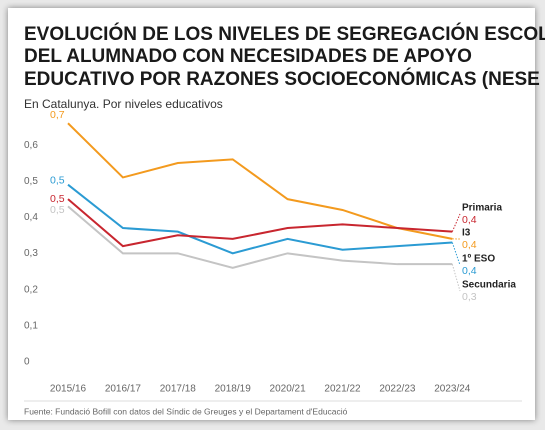  I want to click on x-tick-label: 2022/23, so click(397, 389).